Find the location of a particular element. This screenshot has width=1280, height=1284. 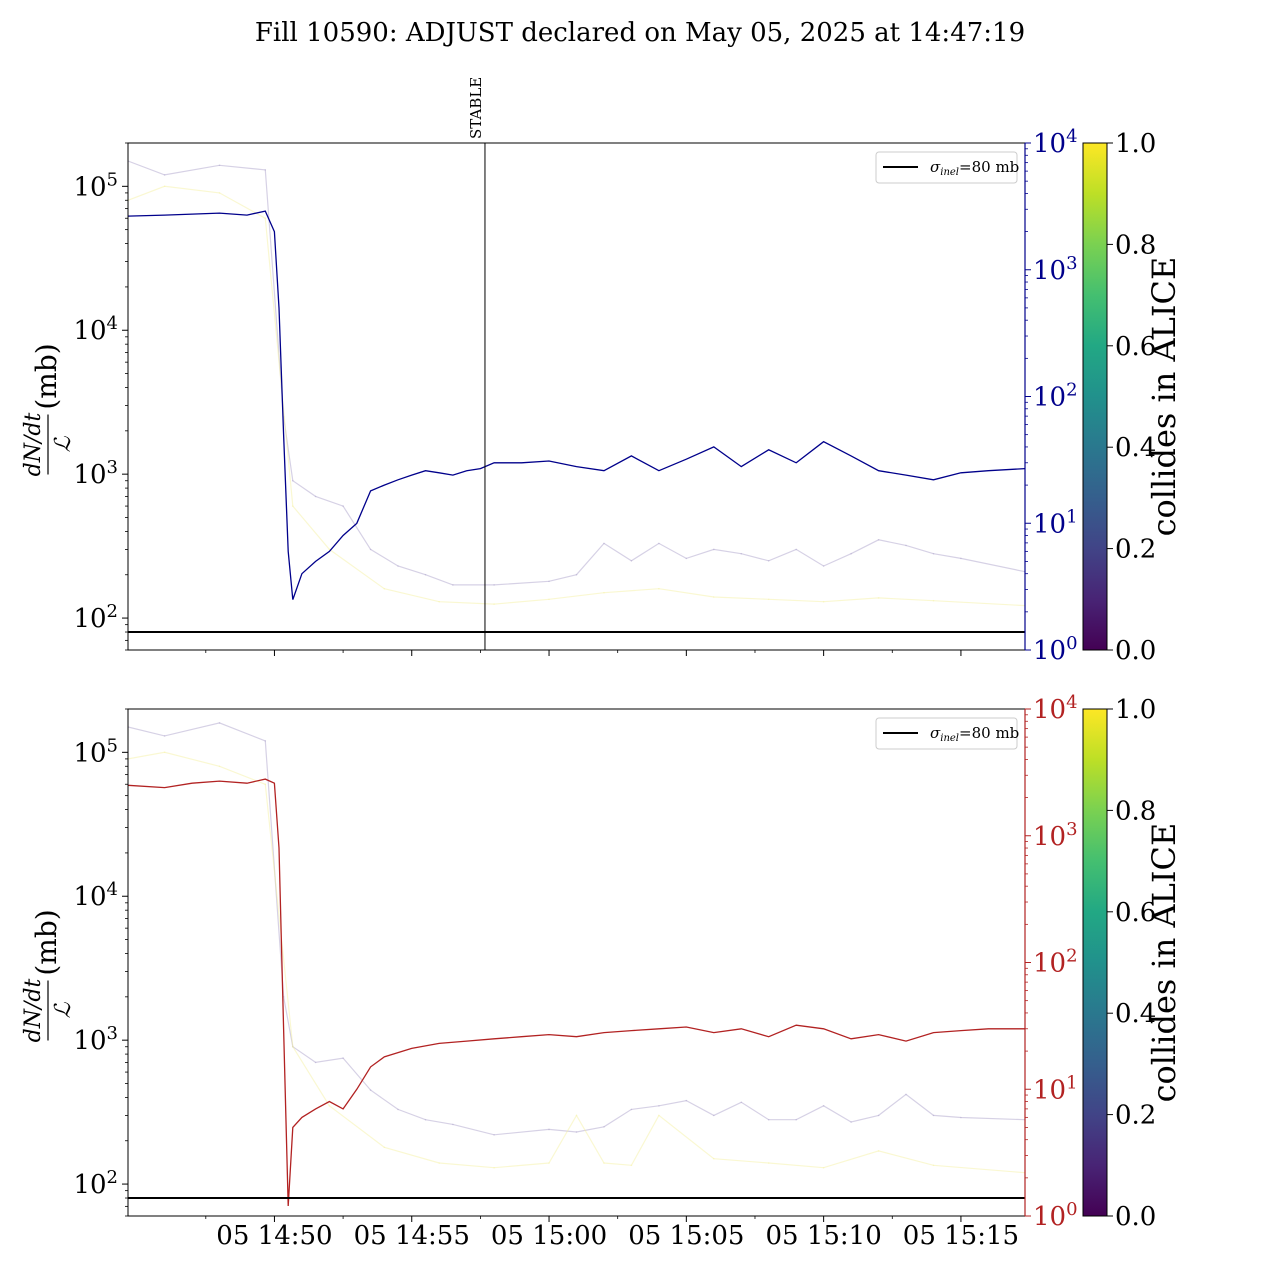

y-tick-label-bottom-2: 10⁴ is located at coordinates (95, 895).